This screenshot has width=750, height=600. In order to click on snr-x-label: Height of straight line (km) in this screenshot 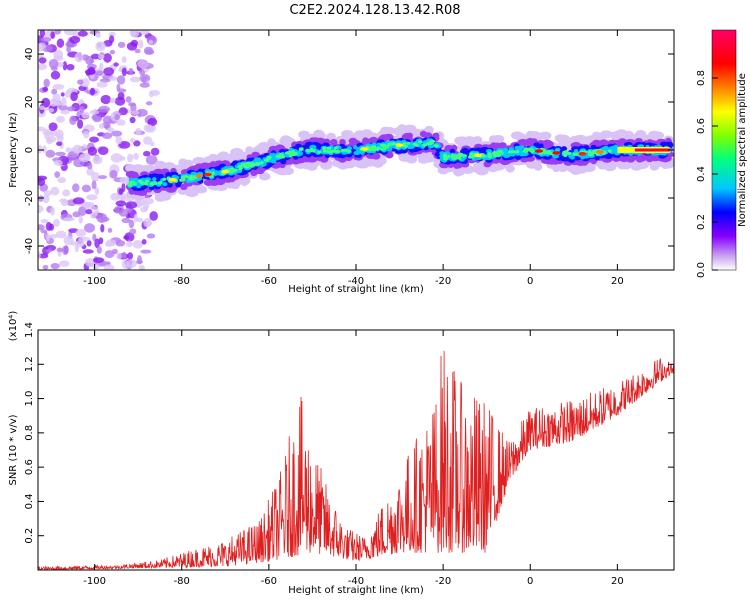, I will do `click(356, 590)`.